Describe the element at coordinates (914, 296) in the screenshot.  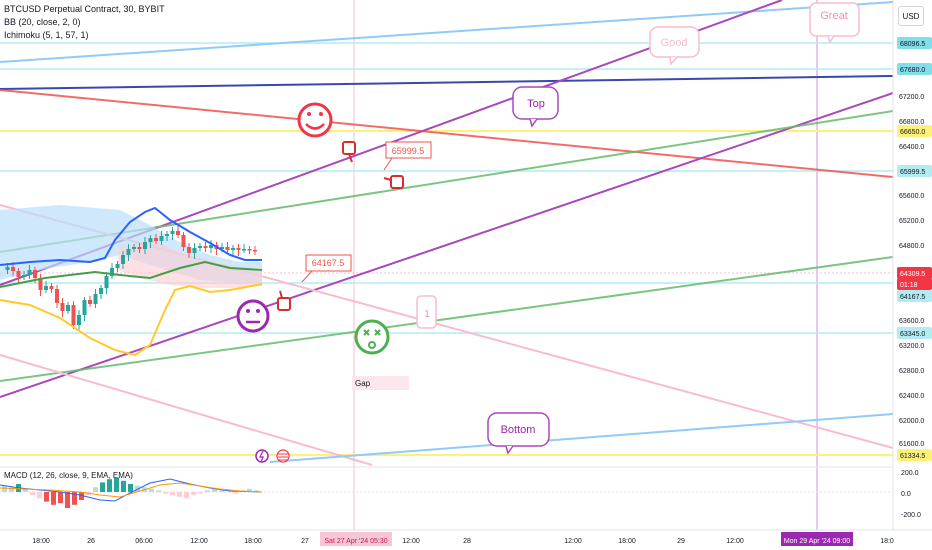
I see `price-badge: 64167.5` at that location.